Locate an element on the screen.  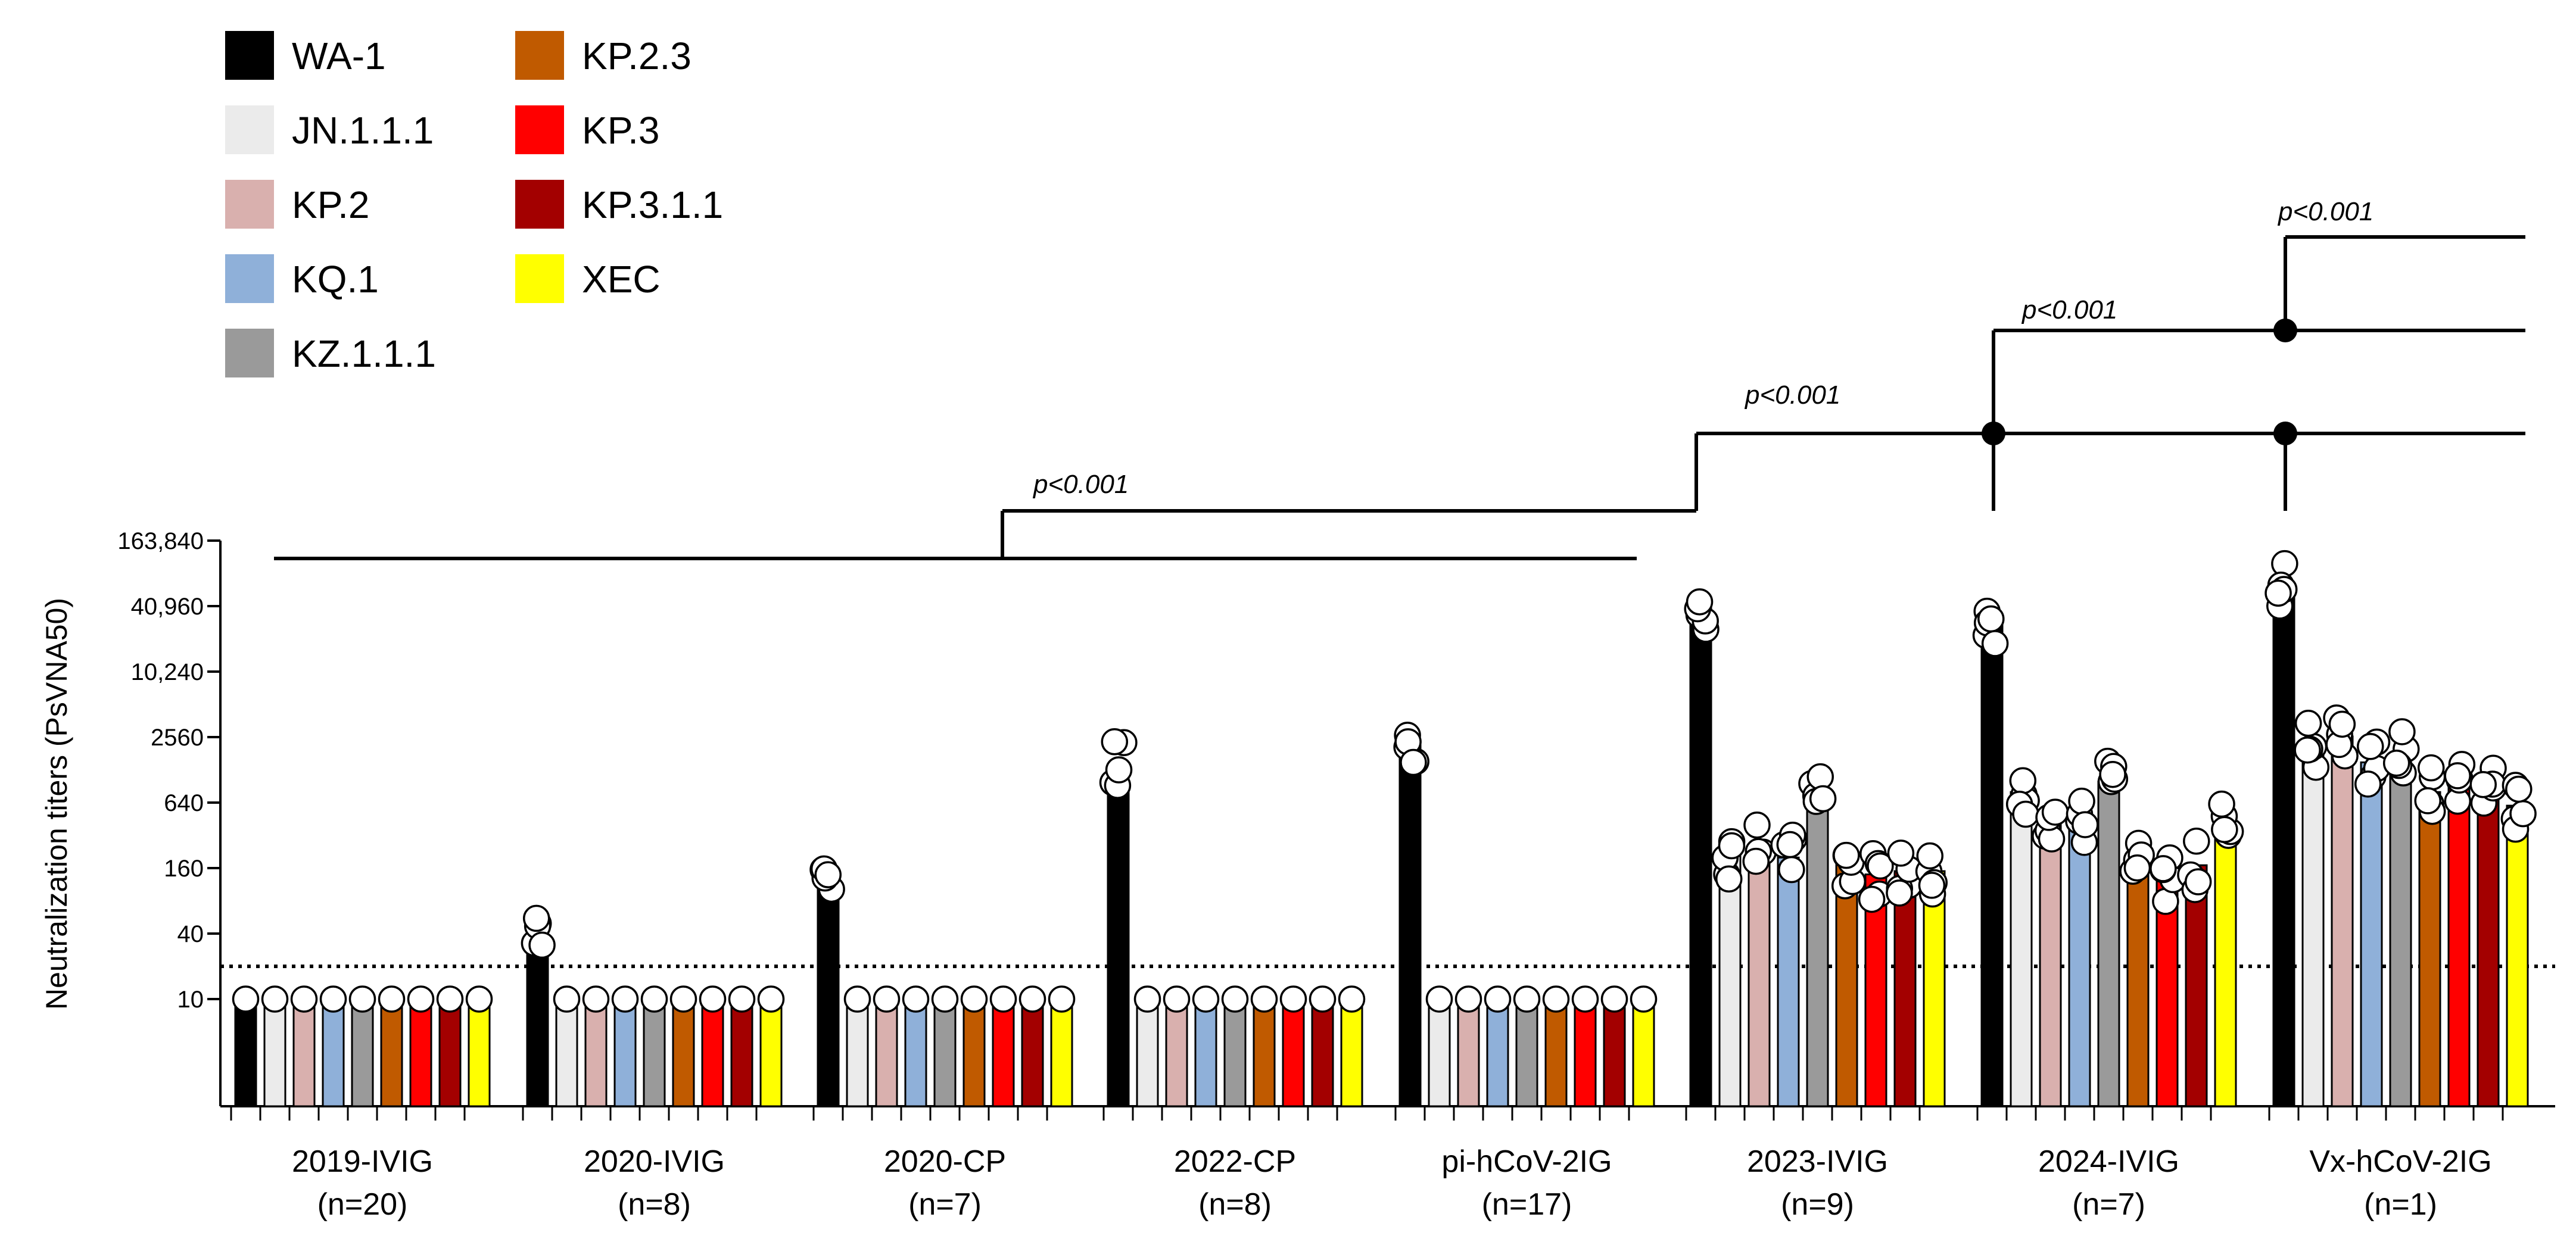
group-label: Vx-hCoV-2IG is located at coordinates (2400, 1161).